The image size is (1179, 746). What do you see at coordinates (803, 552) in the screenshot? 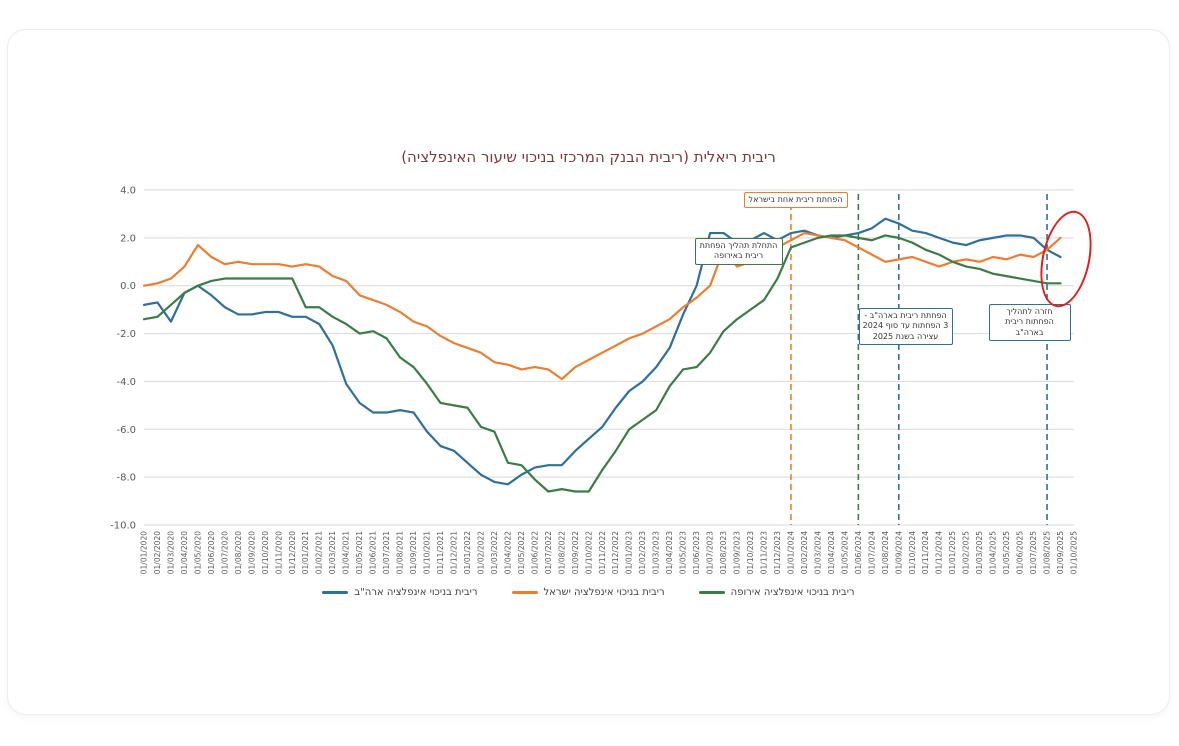
I see `x-axis-tick: 01/02/2024` at bounding box center [803, 552].